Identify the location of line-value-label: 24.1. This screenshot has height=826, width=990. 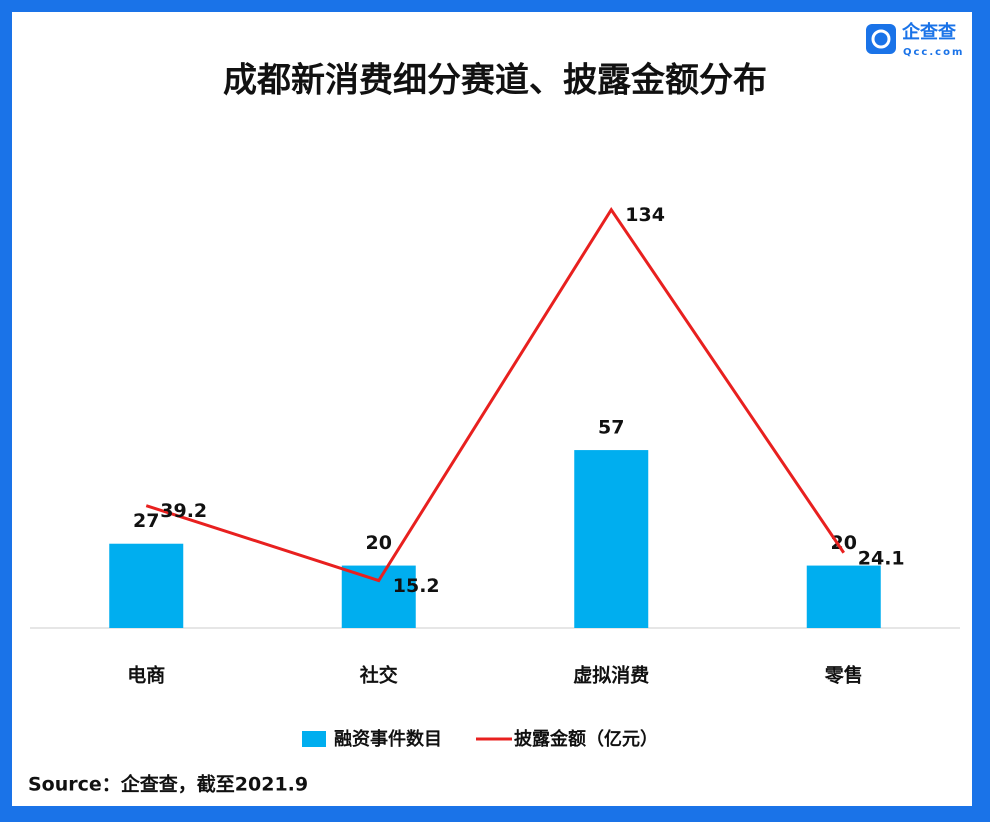
(881, 558).